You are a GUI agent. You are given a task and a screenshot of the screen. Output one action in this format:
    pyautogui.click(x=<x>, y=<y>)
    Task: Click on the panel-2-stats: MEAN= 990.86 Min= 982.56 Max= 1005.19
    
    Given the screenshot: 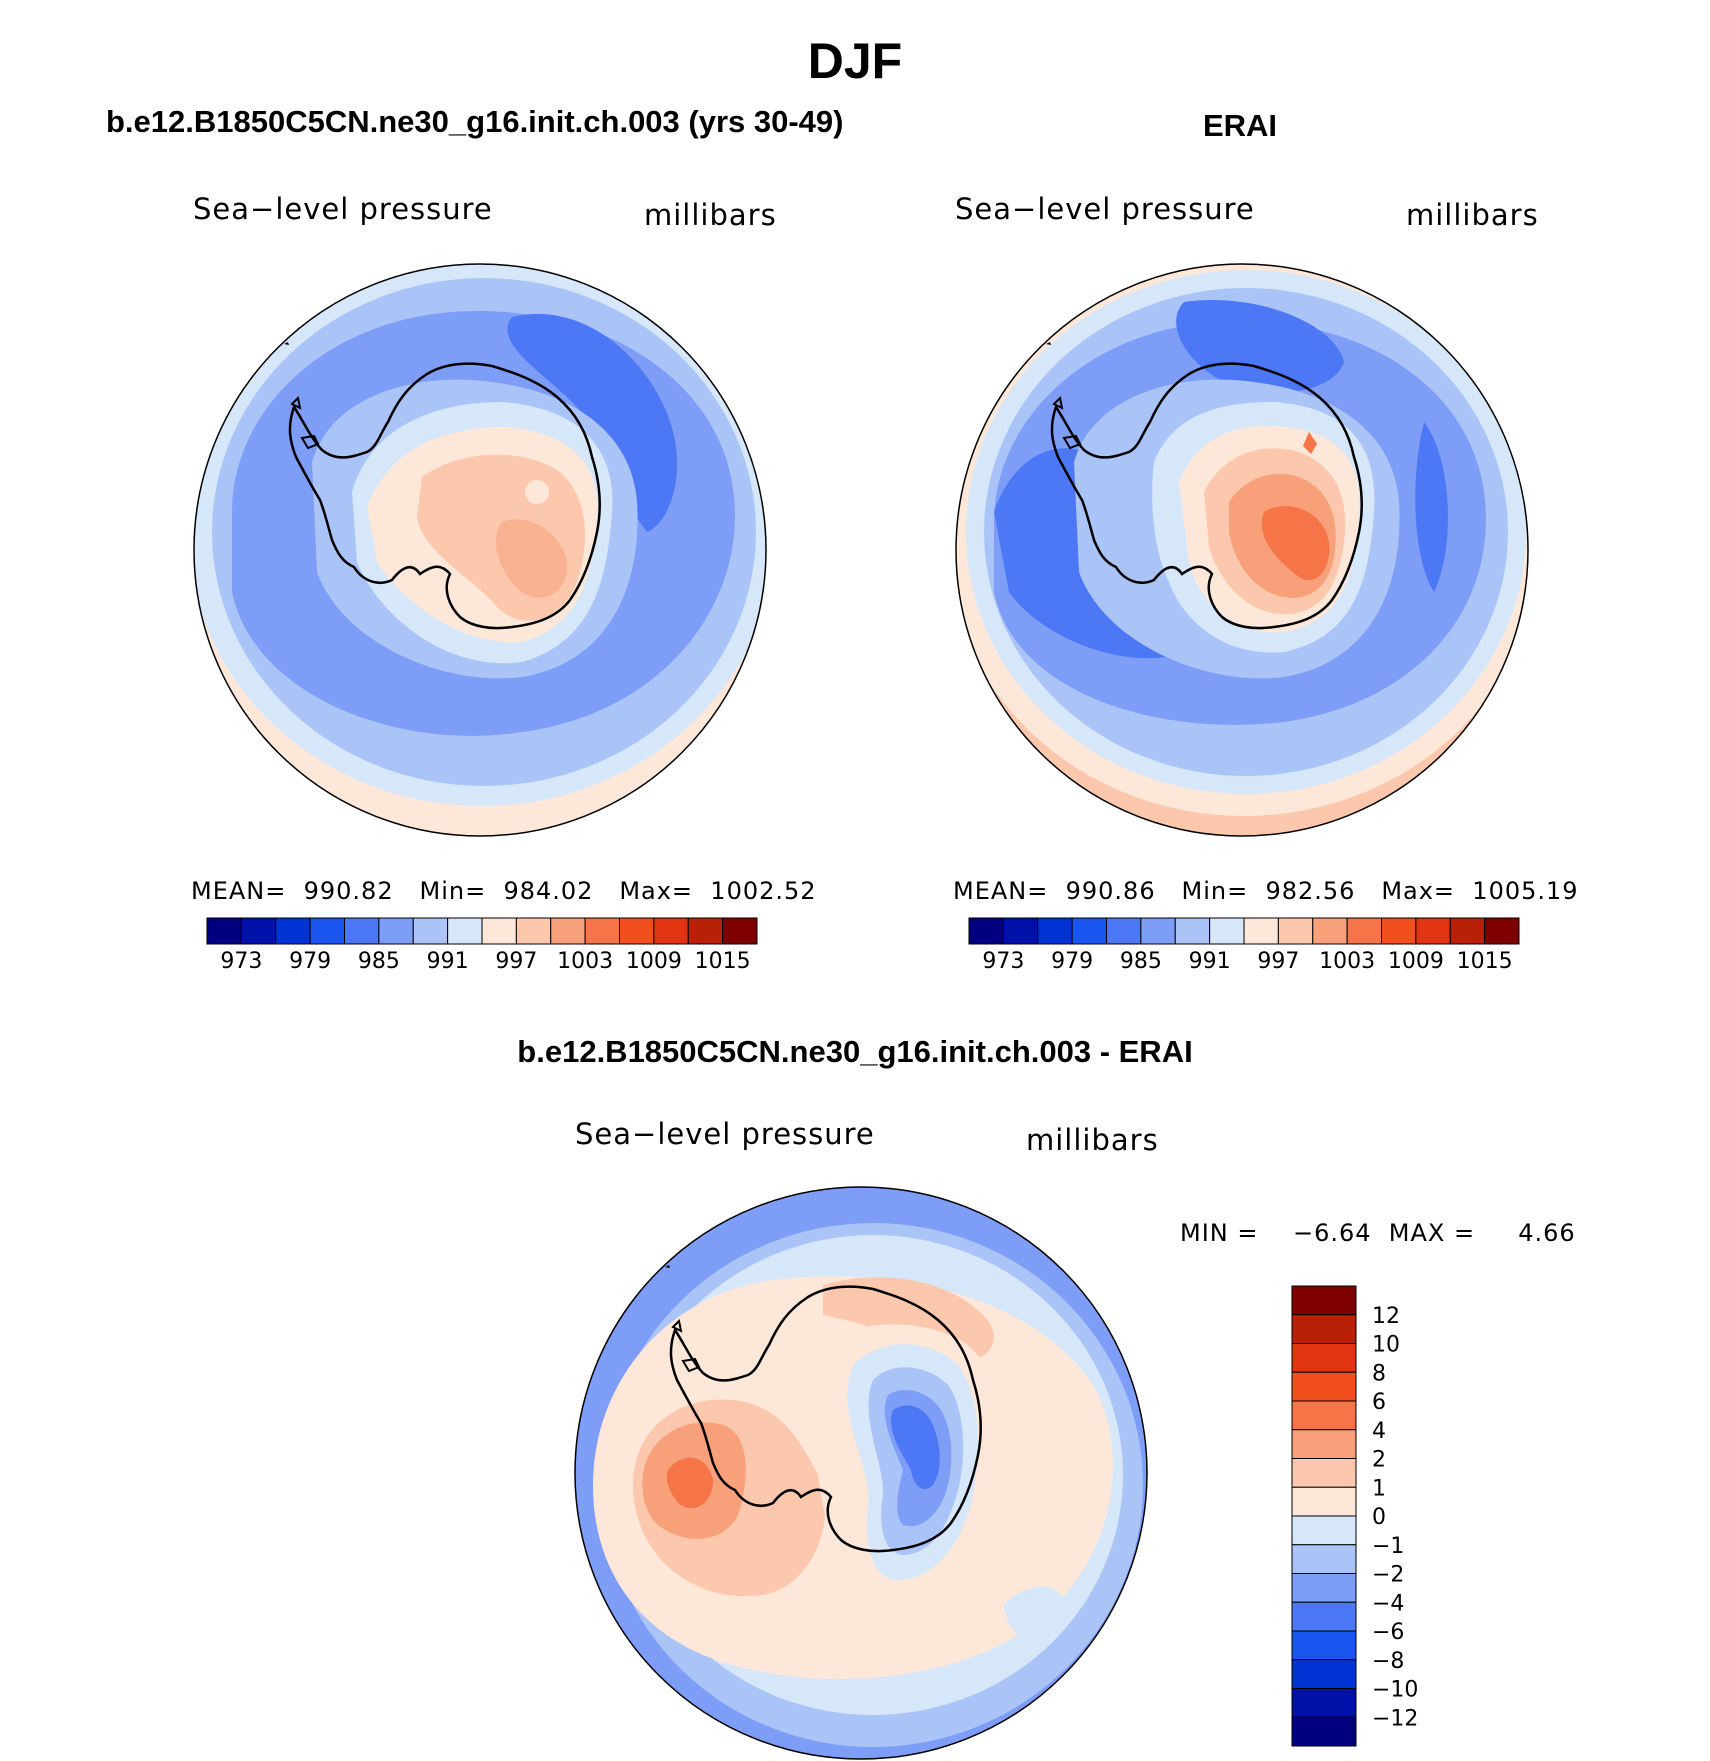 What is the action you would take?
    pyautogui.click(x=1266, y=891)
    